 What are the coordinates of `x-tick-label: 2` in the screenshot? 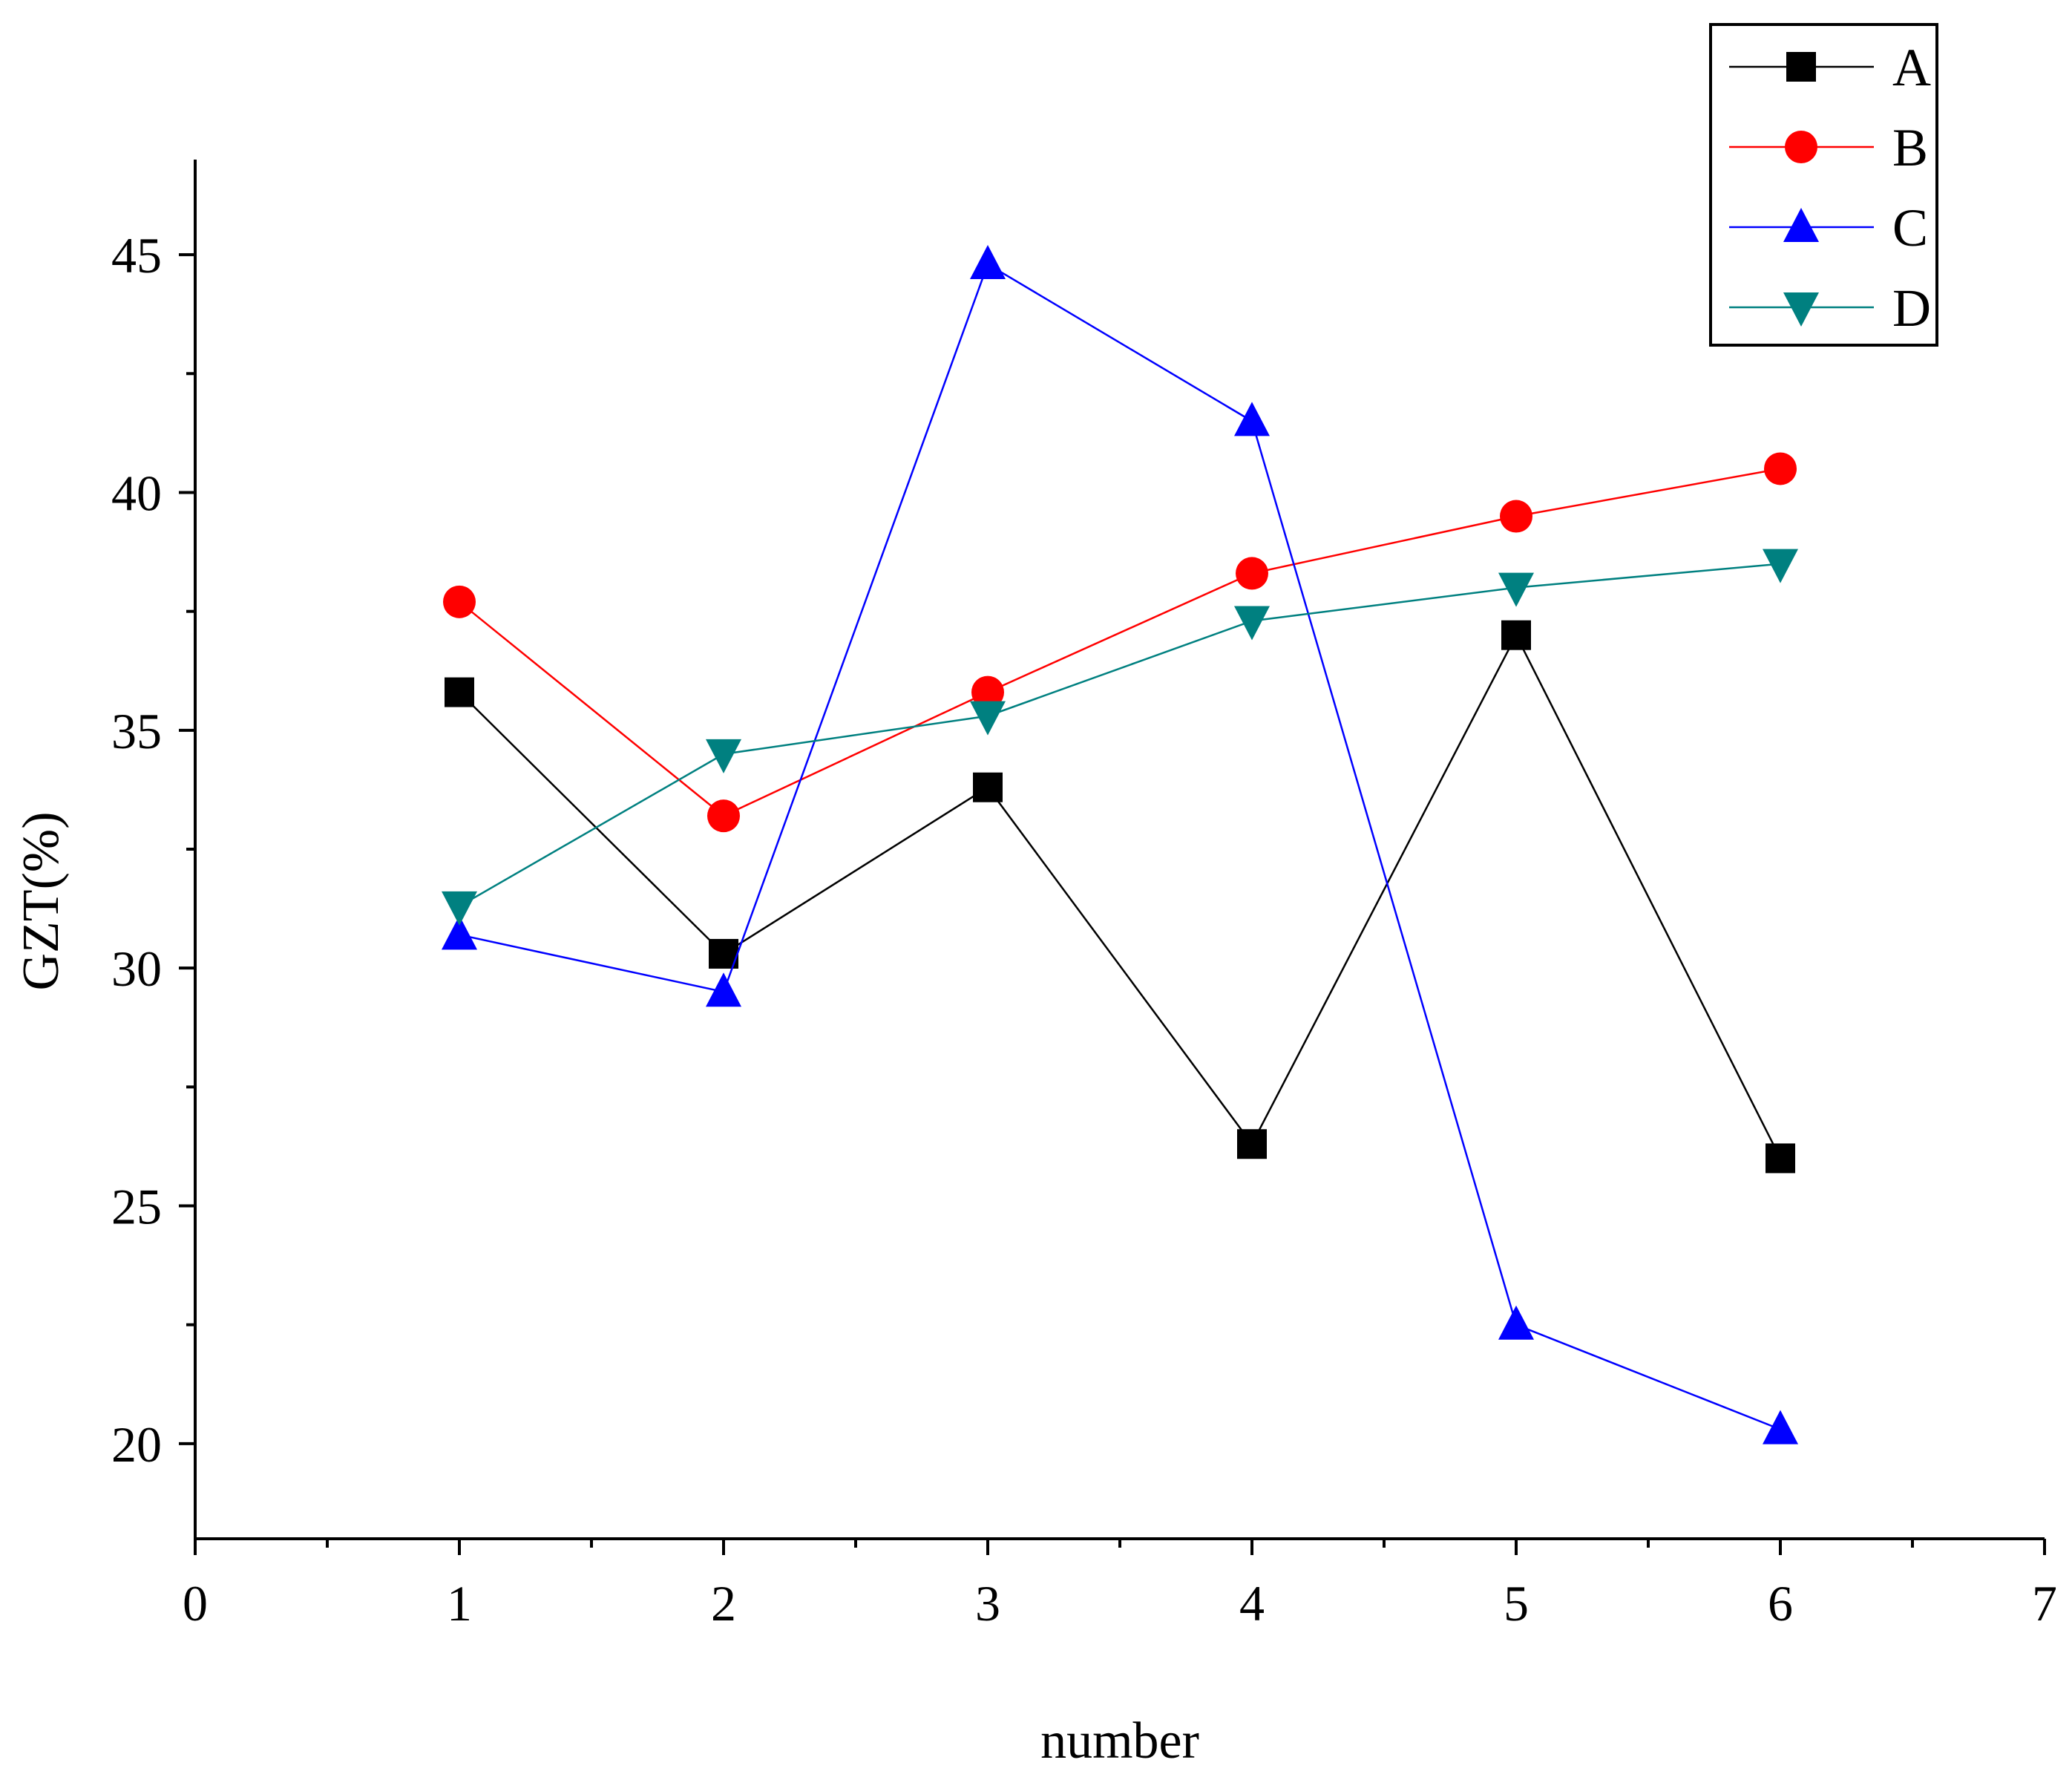 It's located at (723, 1603).